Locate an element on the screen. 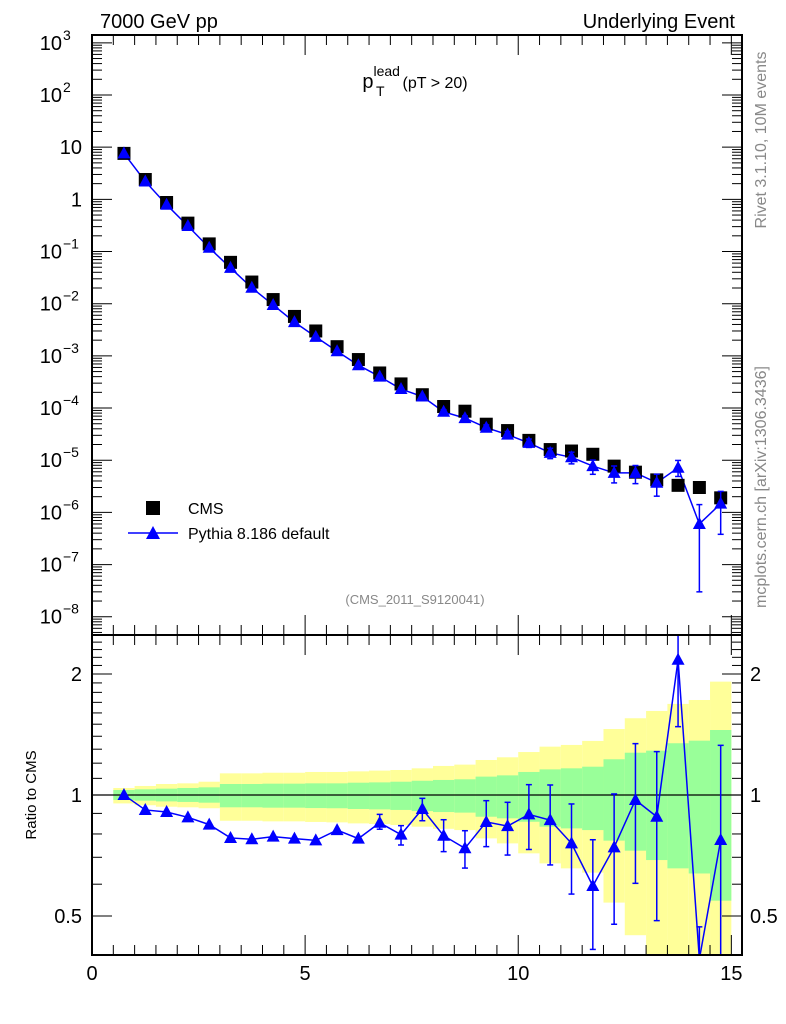 The height and width of the screenshot is (1024, 786). y-tick-label: 1 is located at coordinates (76, 200).